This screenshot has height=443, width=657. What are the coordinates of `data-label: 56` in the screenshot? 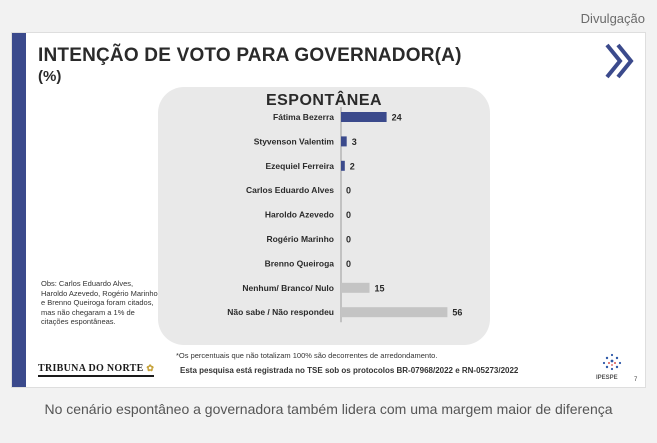 It's located at (457, 313).